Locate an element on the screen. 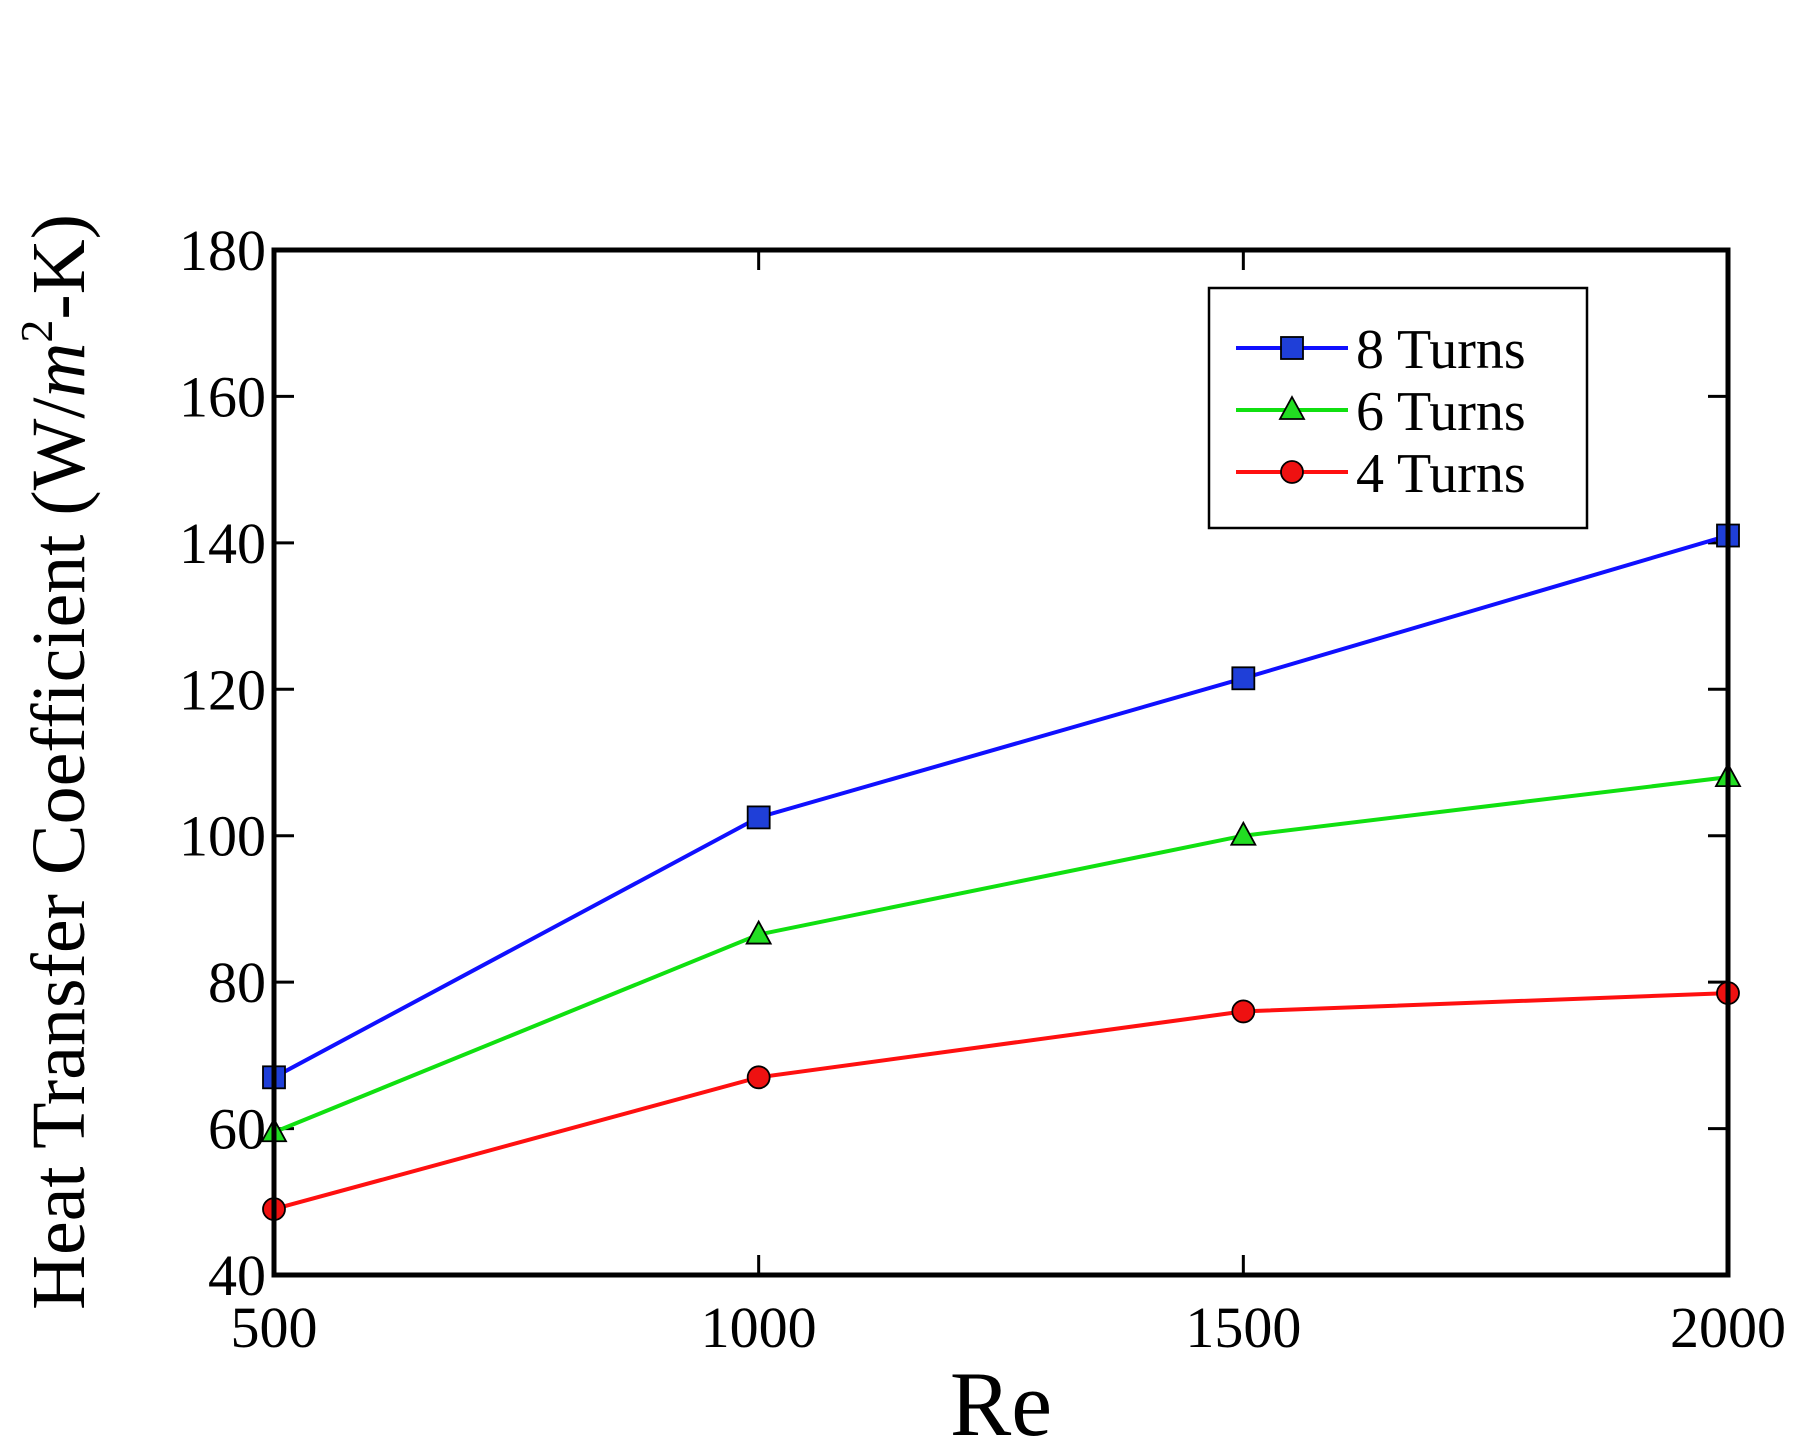 The height and width of the screenshot is (1455, 1797). x-tick-label: 2000 is located at coordinates (1728, 1327).